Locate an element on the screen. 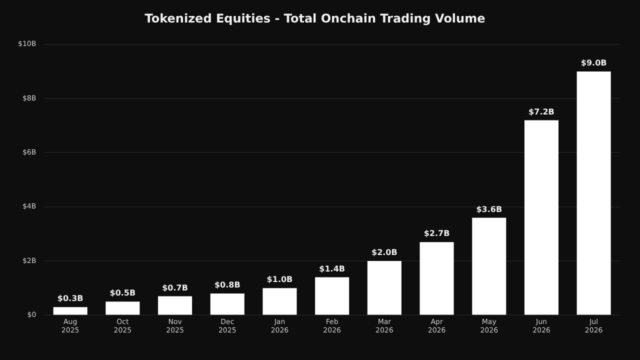  data-label: $2.0B is located at coordinates (385, 253).